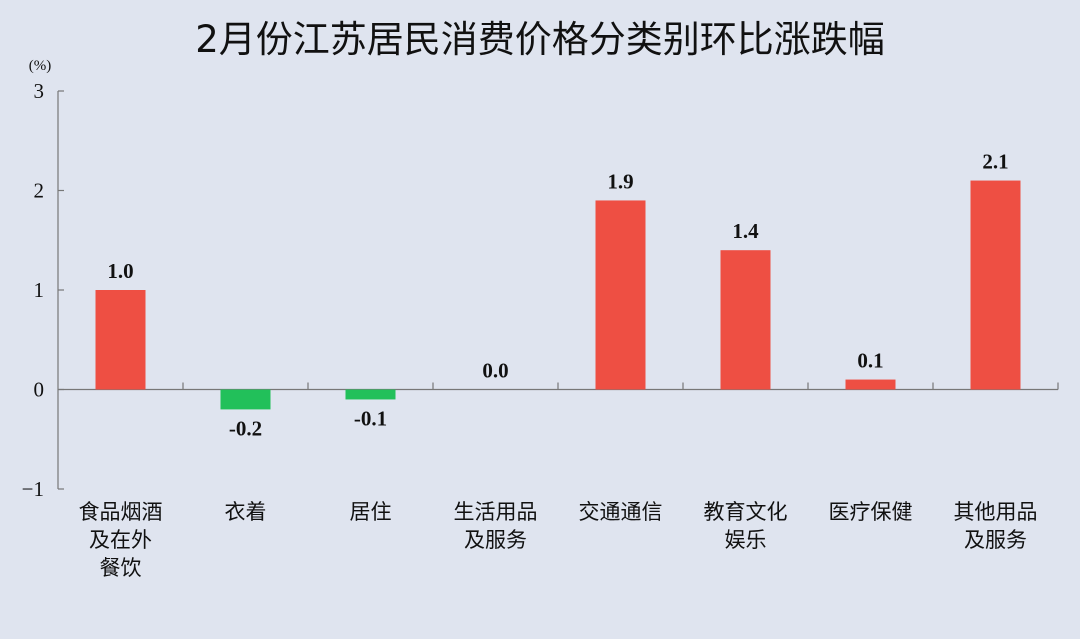  What do you see at coordinates (621, 512) in the screenshot?
I see `x-tick-label: 交通通信` at bounding box center [621, 512].